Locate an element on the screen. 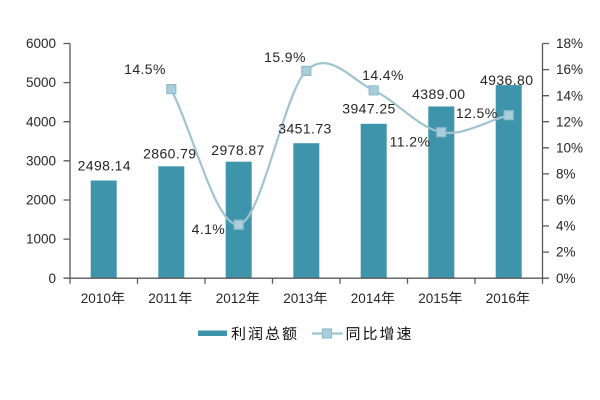  svg-text: 2498.14 is located at coordinates (104, 166).